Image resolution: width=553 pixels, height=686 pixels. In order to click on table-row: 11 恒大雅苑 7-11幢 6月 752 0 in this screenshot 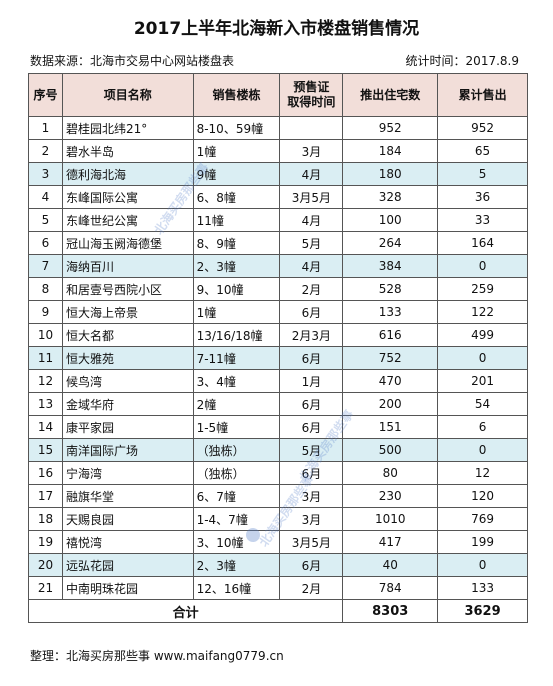, I will do `click(278, 358)`.